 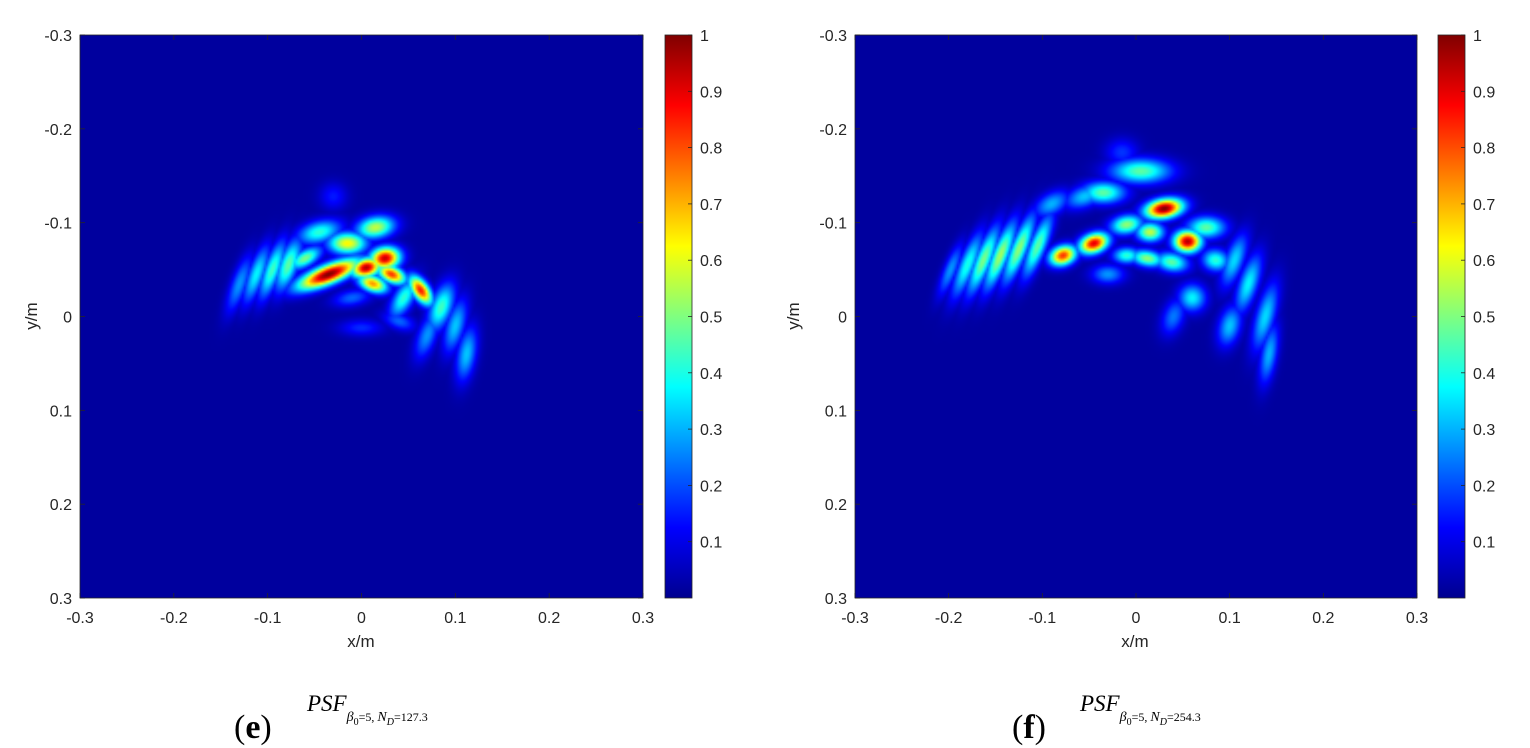 What do you see at coordinates (1477, 36) in the screenshot?
I see `colorbar-tick-label-f: 1` at bounding box center [1477, 36].